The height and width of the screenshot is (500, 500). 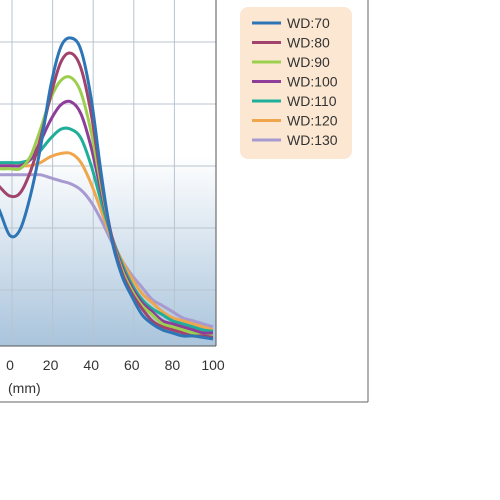 I want to click on legend-label: WD:130, so click(x=312, y=140).